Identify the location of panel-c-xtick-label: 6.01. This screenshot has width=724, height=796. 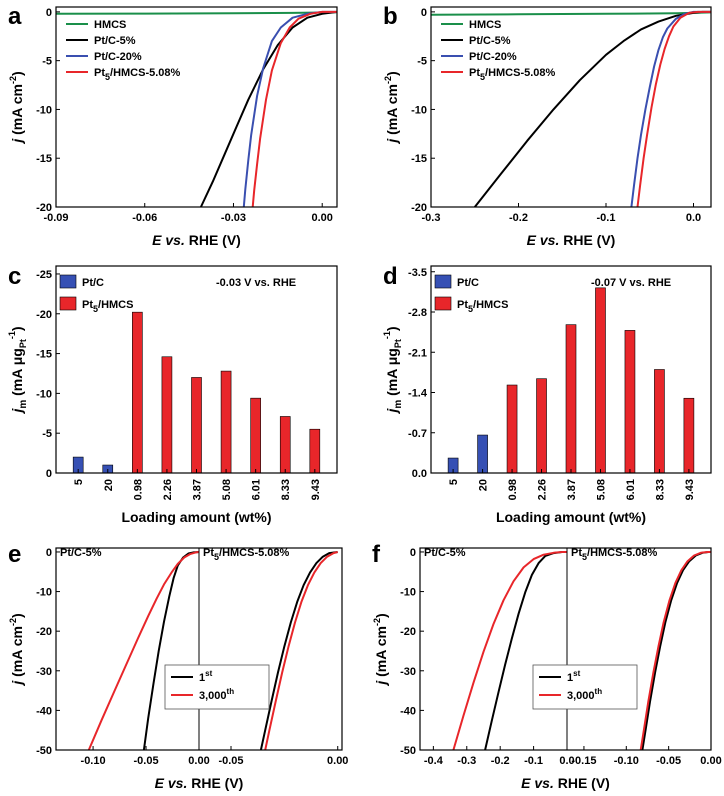
(257, 489).